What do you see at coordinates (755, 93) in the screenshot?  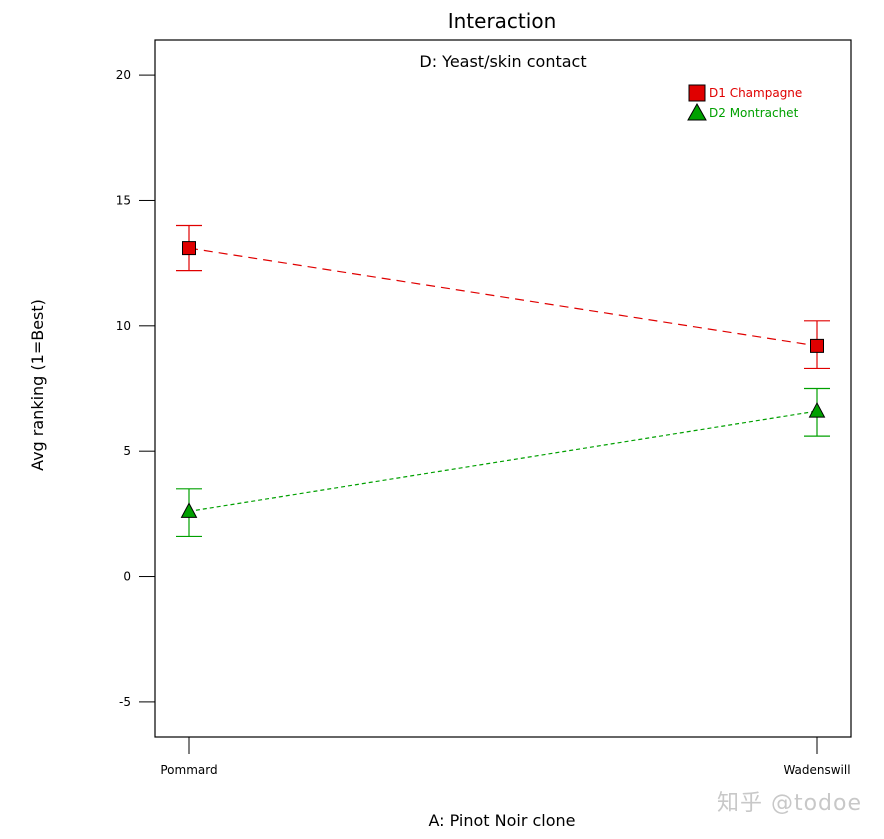 I see `legend-label: D1 Champagne` at bounding box center [755, 93].